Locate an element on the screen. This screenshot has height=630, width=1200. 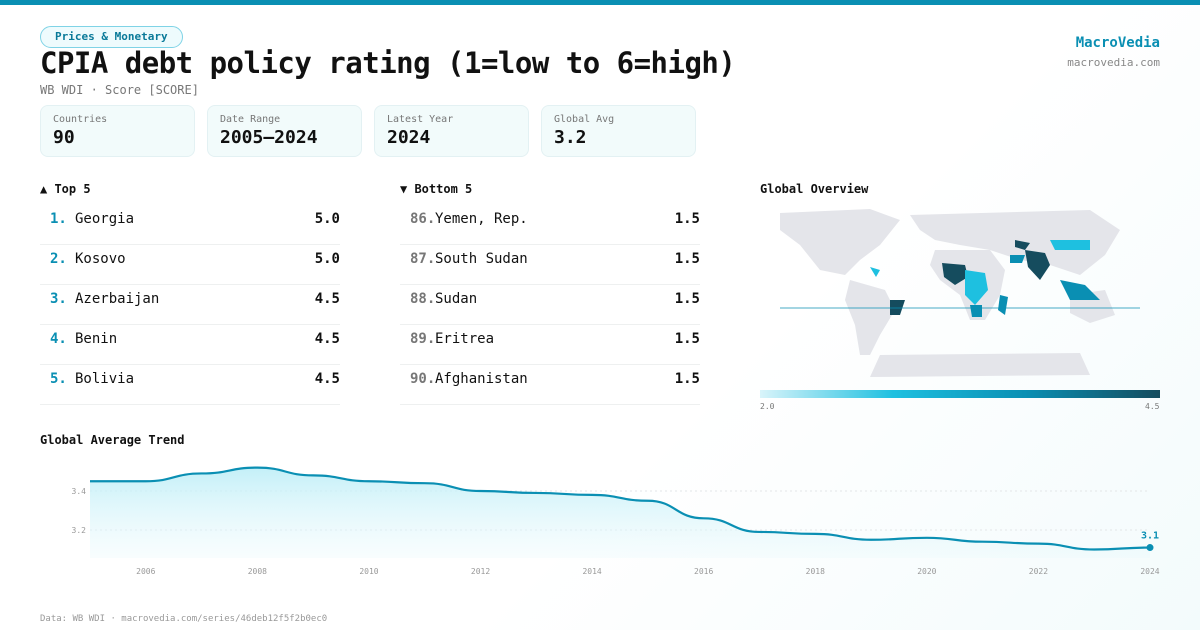
ranking-row: 90. Afghanistan 1.5 is located at coordinates (550, 385).